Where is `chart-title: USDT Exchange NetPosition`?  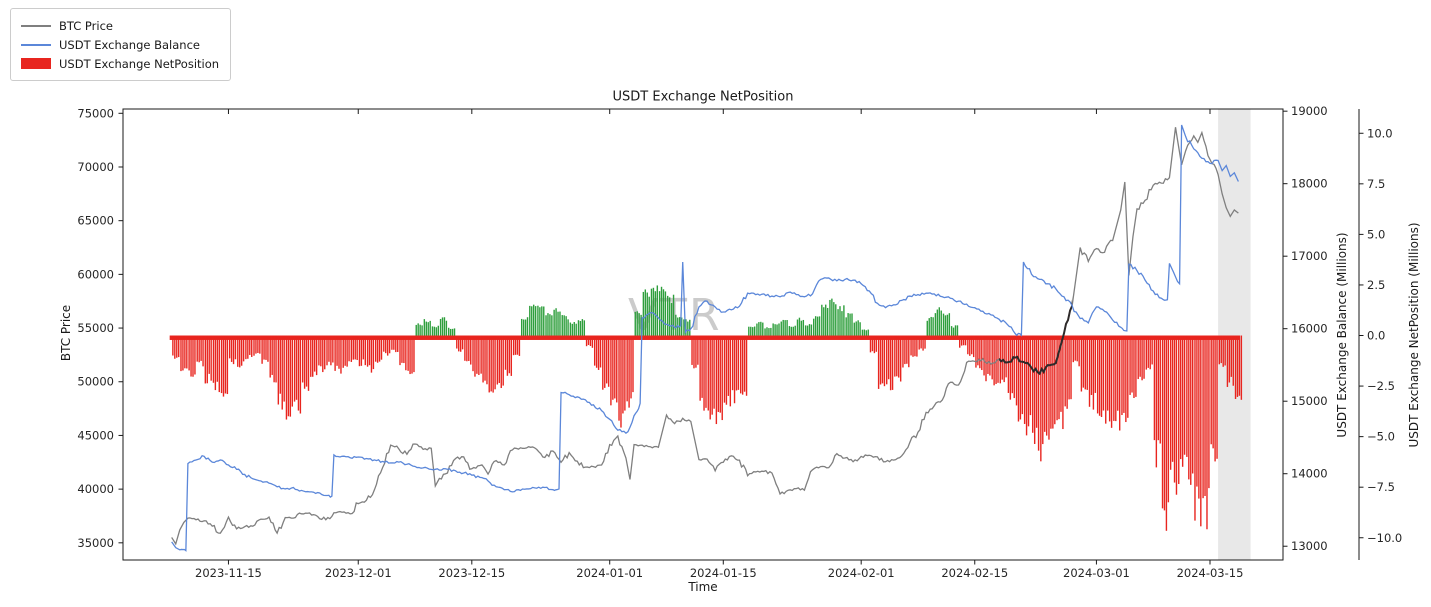 chart-title: USDT Exchange NetPosition is located at coordinates (703, 97).